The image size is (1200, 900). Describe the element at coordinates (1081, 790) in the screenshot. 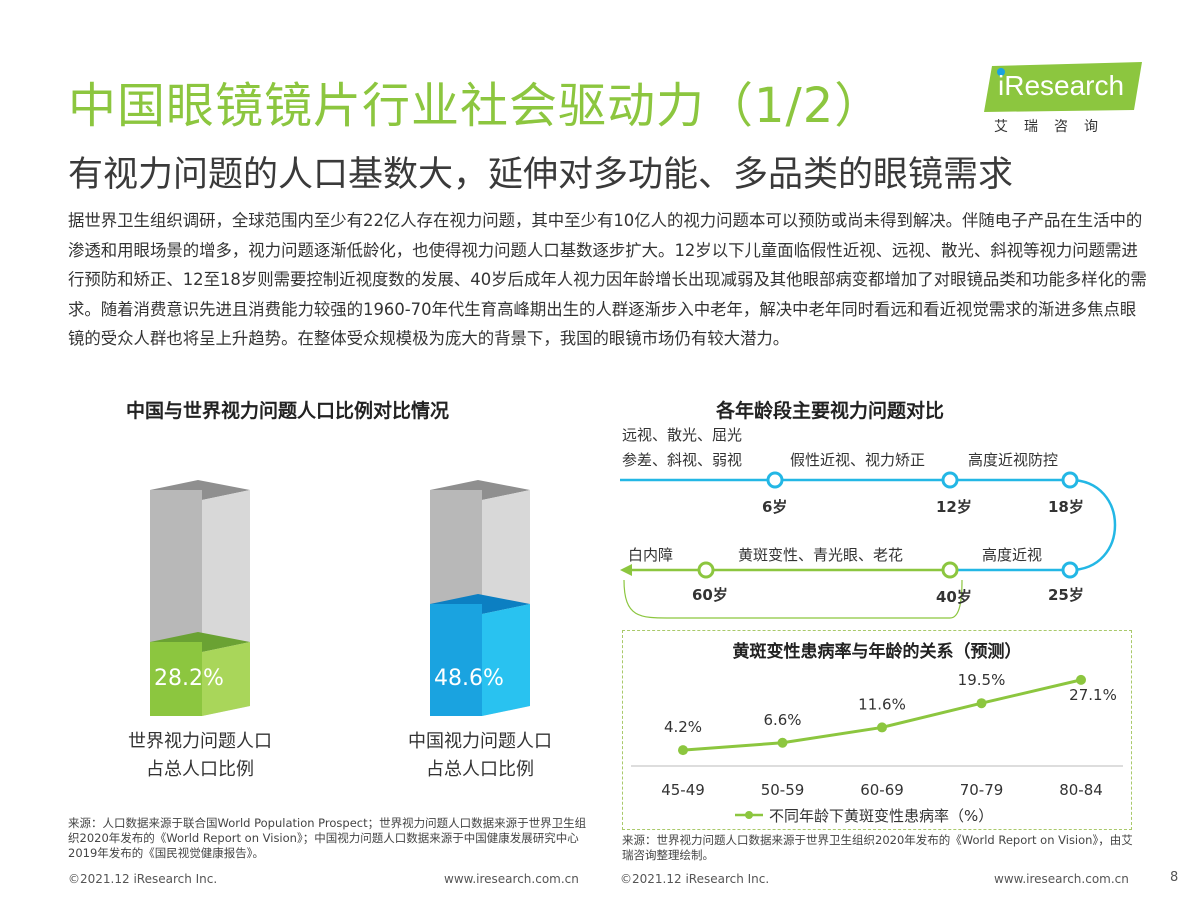

I see `category-label-80-84: 80-84` at that location.